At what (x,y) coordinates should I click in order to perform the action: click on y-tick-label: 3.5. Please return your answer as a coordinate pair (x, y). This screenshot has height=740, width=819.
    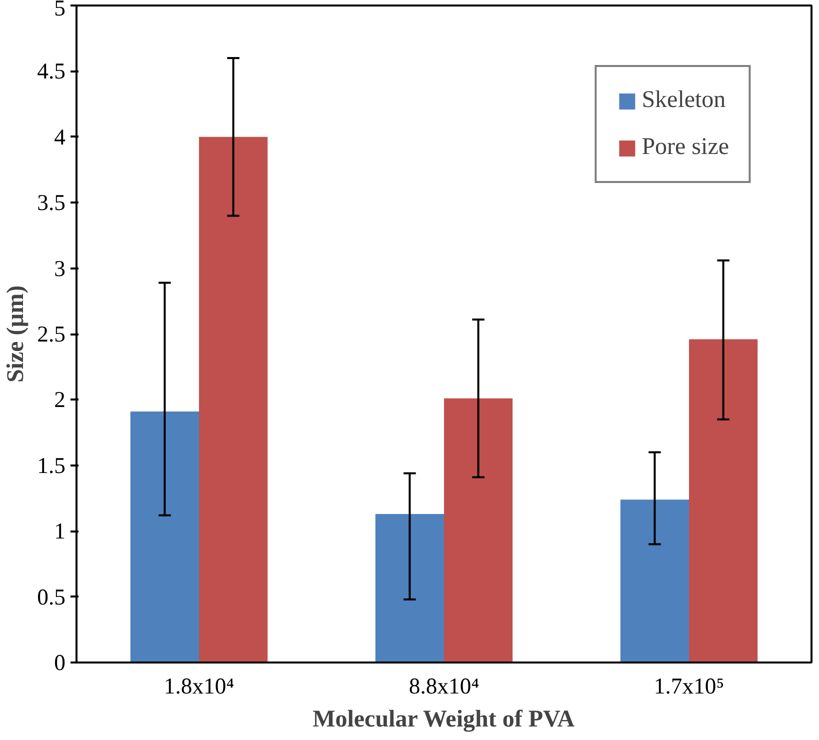
    Looking at the image, I should click on (51, 203).